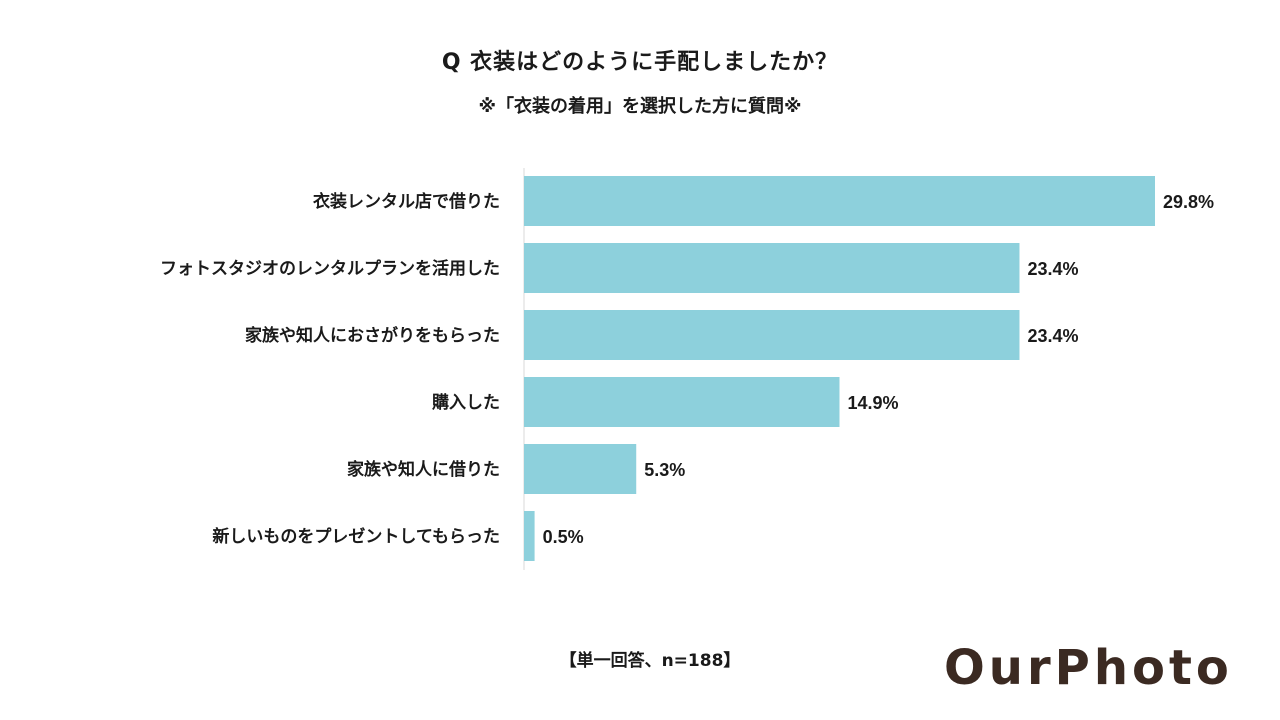 The height and width of the screenshot is (720, 1280). What do you see at coordinates (650, 661) in the screenshot?
I see `sample-size-note: 【単一回答、n=188】` at bounding box center [650, 661].